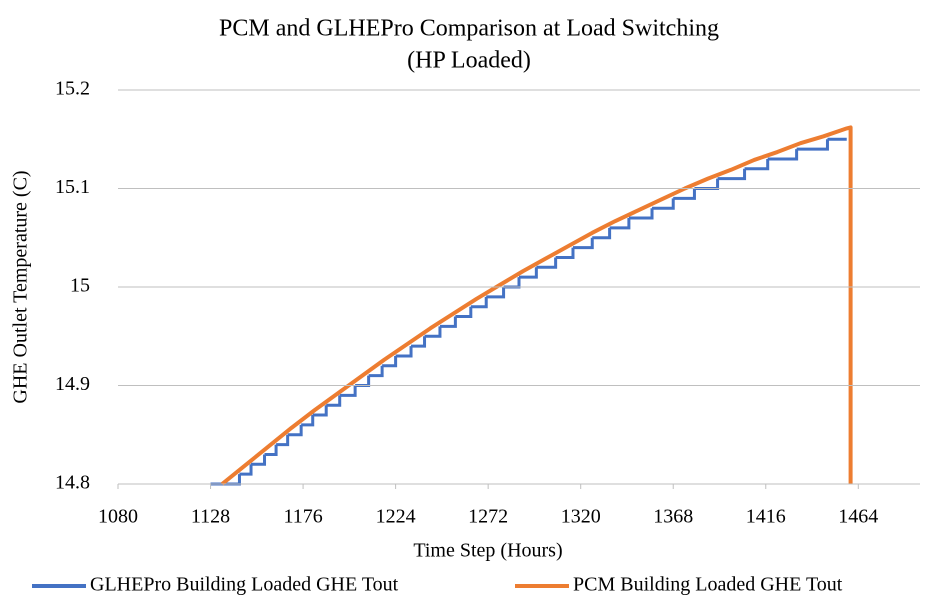 The width and height of the screenshot is (938, 604). Describe the element at coordinates (72, 187) in the screenshot. I see `y-tick-label: 15.1` at that location.